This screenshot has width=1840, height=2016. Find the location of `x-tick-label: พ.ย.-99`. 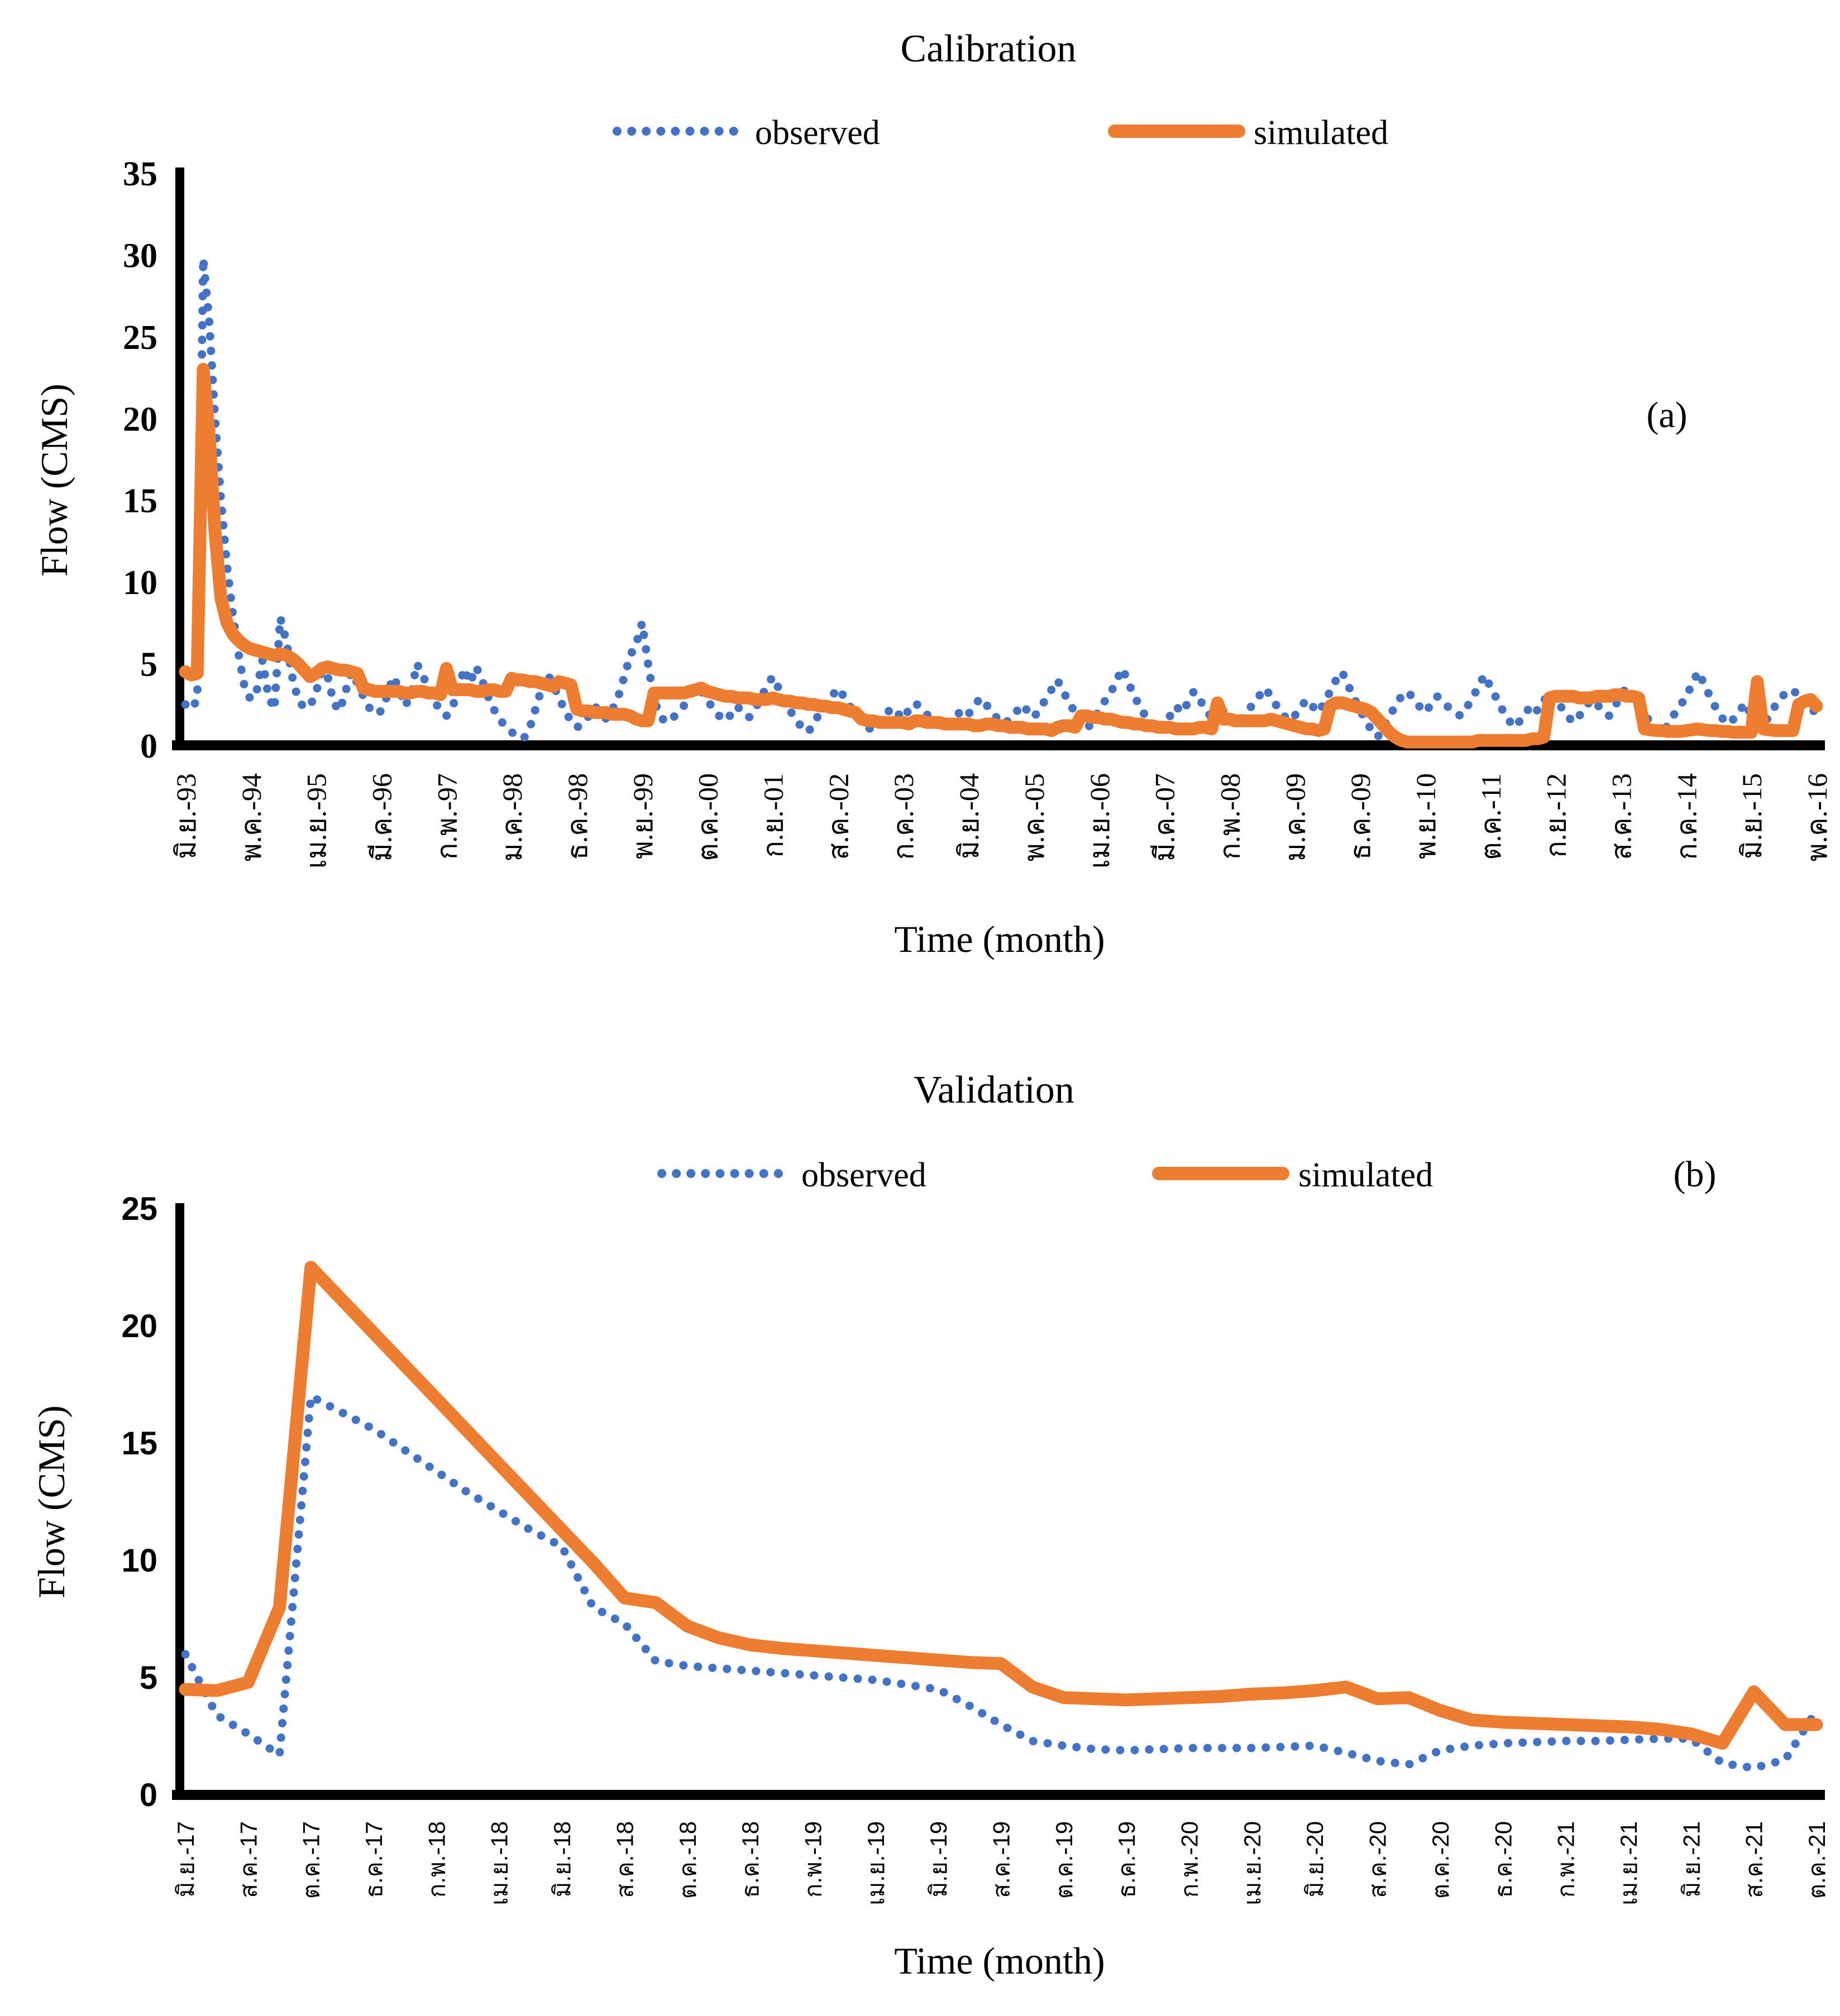

x-tick-label: พ.ย.-99 is located at coordinates (642, 816).